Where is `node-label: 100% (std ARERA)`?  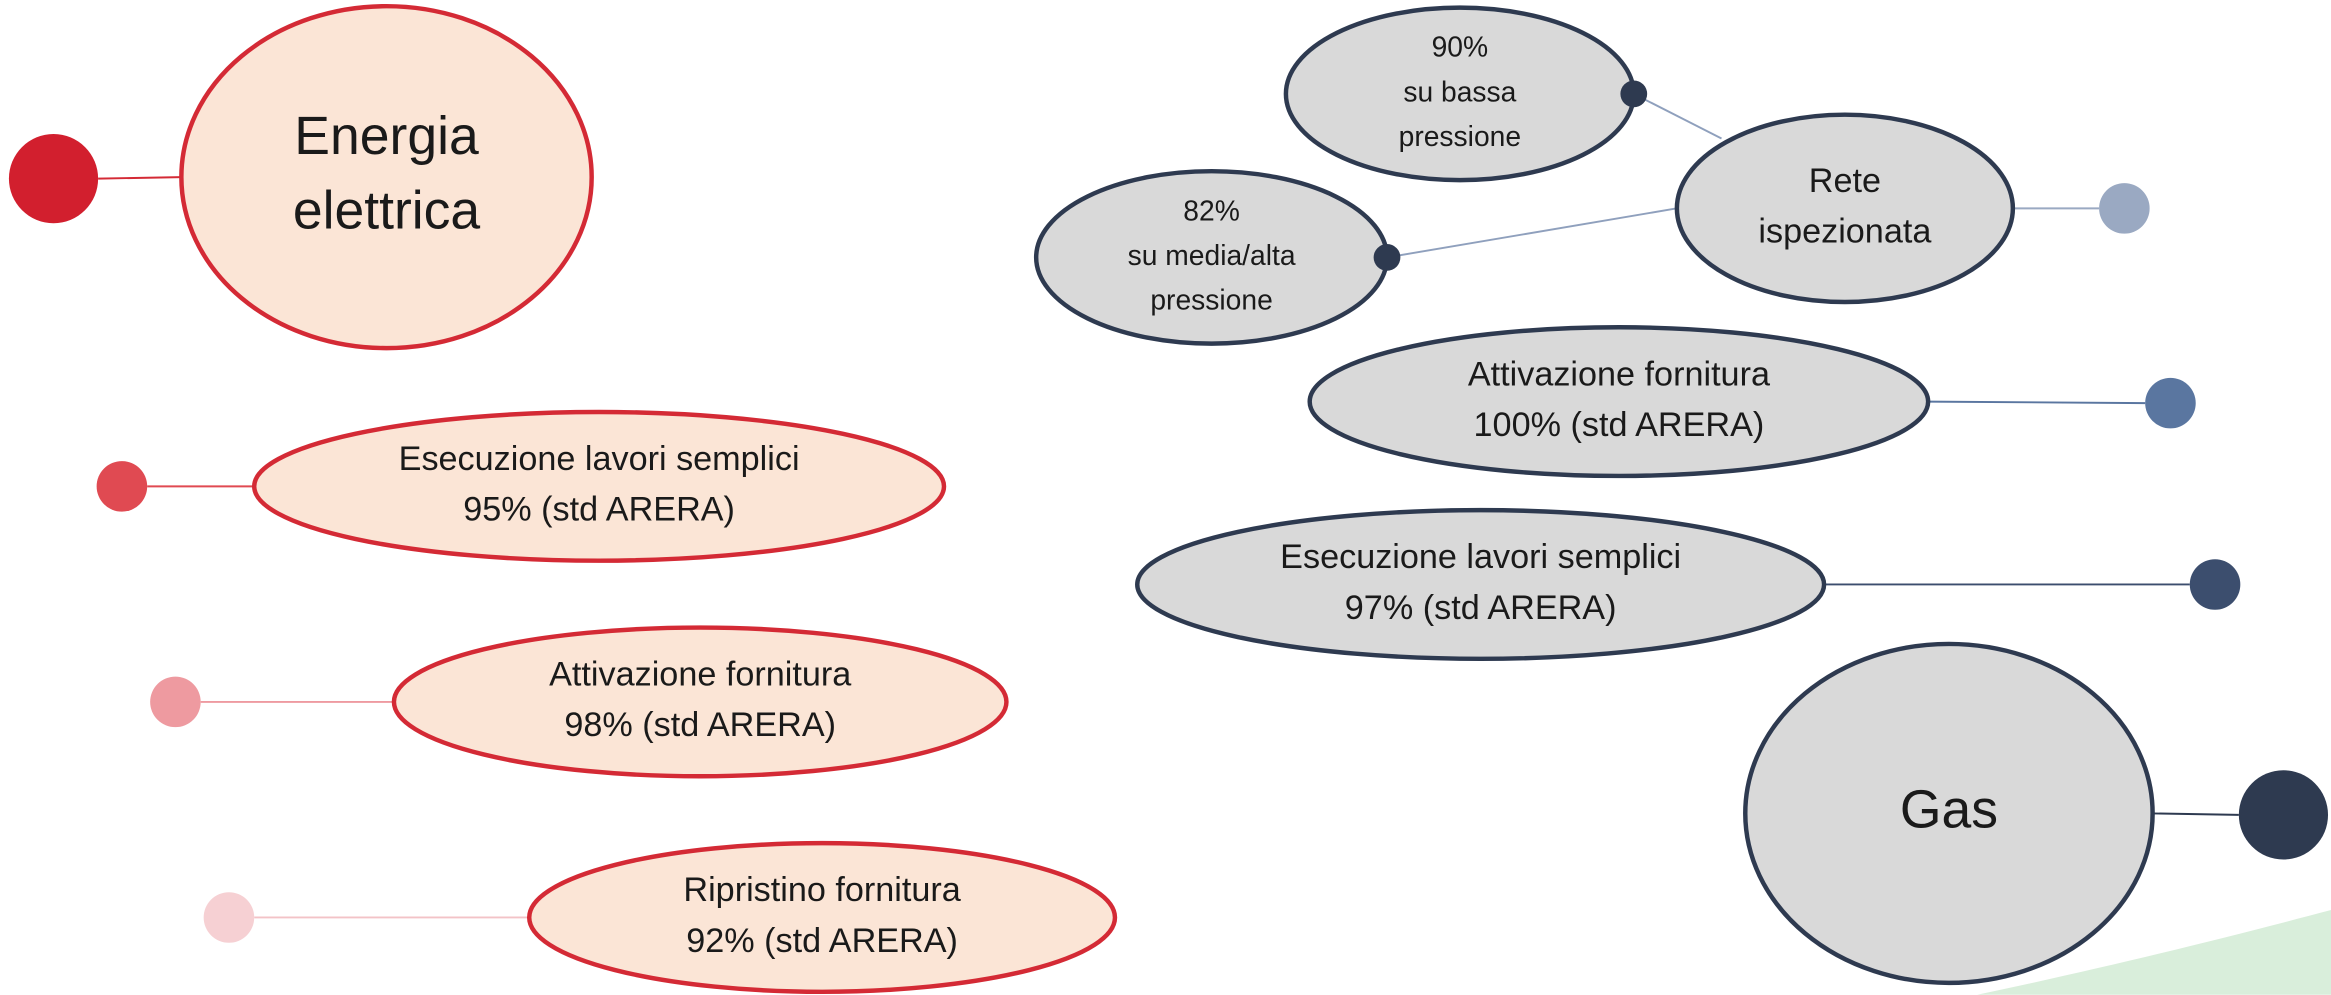
node-label: 100% (std ARERA) is located at coordinates (1619, 425).